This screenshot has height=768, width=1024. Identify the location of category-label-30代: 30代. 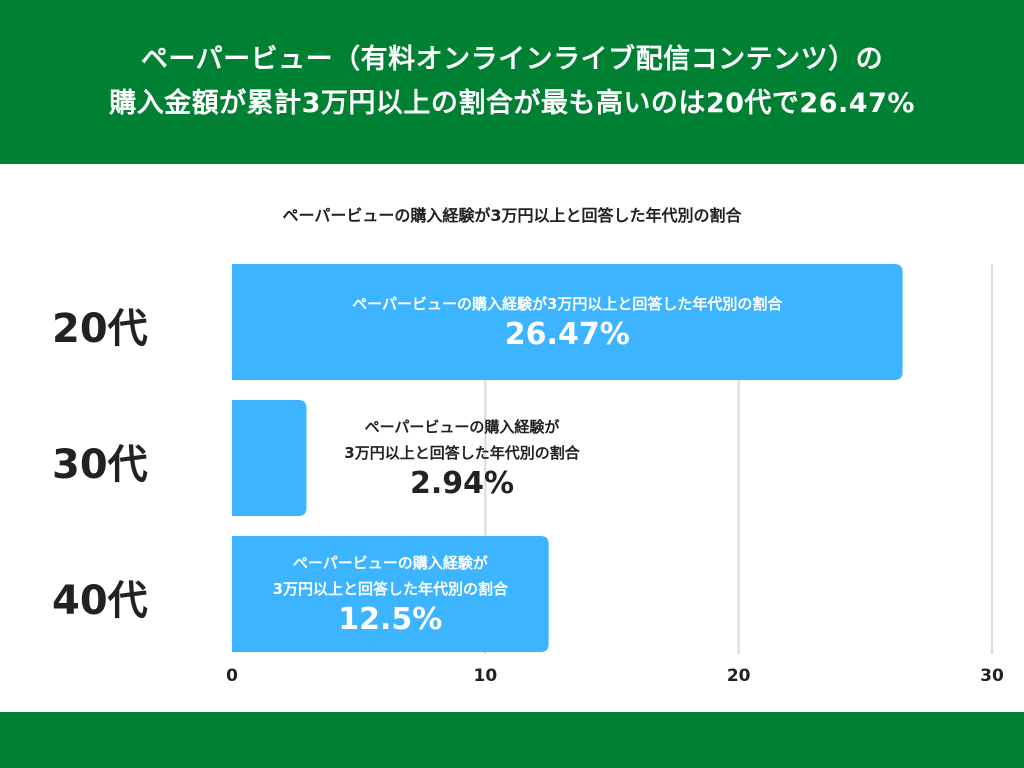
(100, 465).